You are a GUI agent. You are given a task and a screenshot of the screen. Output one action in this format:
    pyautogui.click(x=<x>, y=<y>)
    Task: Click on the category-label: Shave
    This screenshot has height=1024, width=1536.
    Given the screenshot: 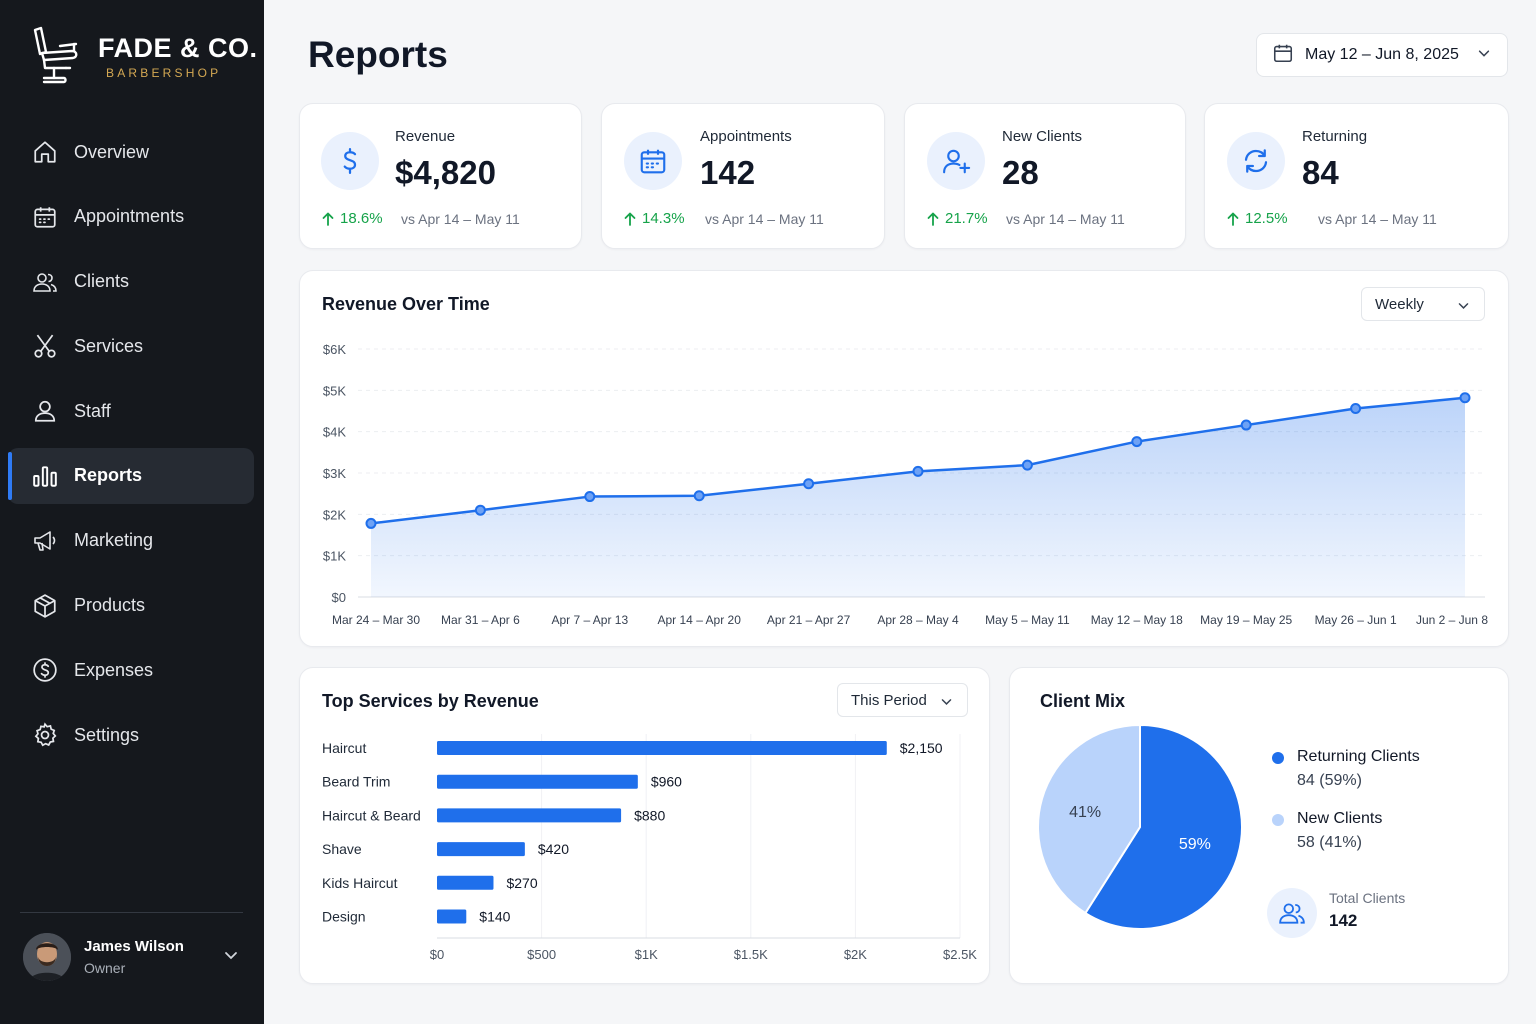 What is the action you would take?
    pyautogui.click(x=342, y=849)
    